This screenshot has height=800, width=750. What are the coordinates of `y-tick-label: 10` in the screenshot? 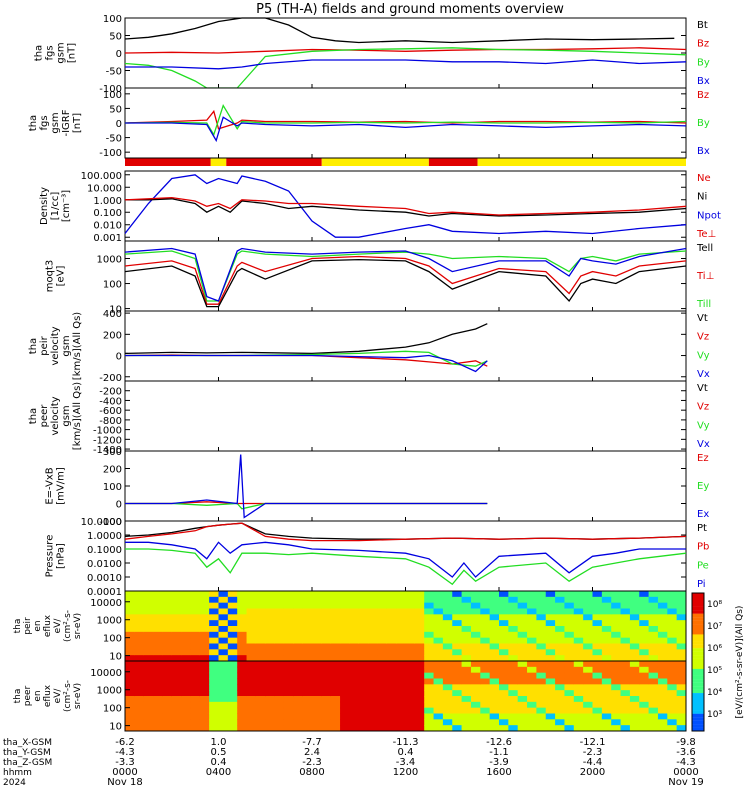 It's located at (115, 727).